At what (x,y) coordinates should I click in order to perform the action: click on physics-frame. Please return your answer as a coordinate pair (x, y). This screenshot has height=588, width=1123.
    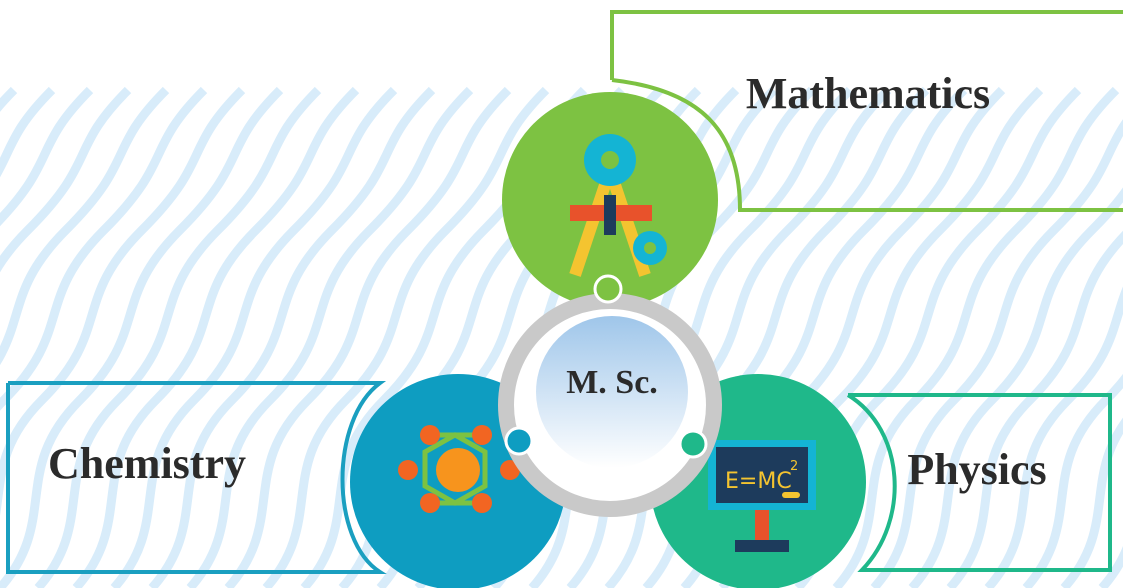
    Looking at the image, I should click on (979, 482).